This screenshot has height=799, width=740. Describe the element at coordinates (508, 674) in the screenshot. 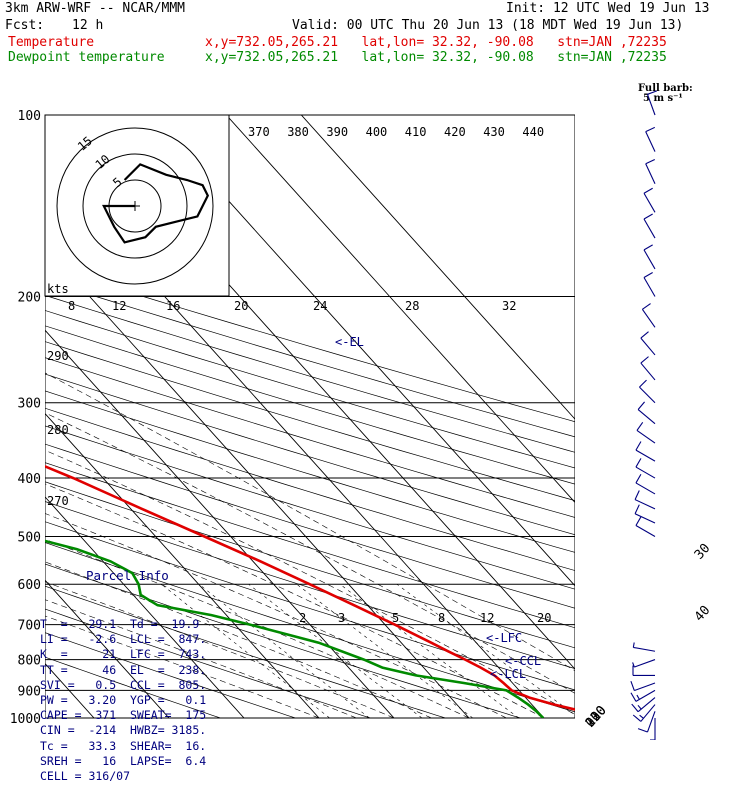

I see `parcel-marker: <-LCL` at that location.